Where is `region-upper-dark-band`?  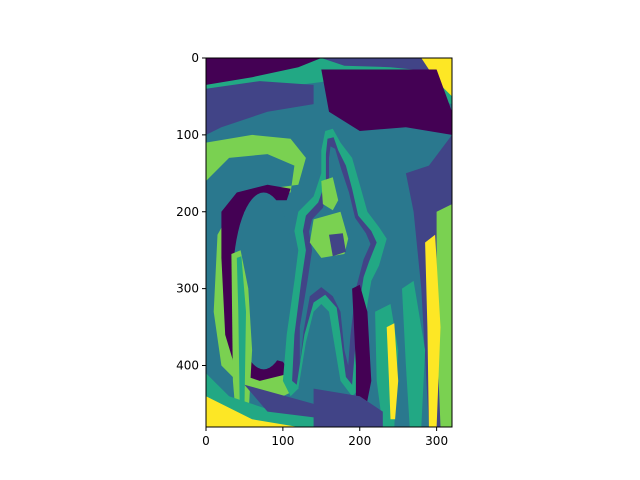 region-upper-dark-band is located at coordinates (386, 102).